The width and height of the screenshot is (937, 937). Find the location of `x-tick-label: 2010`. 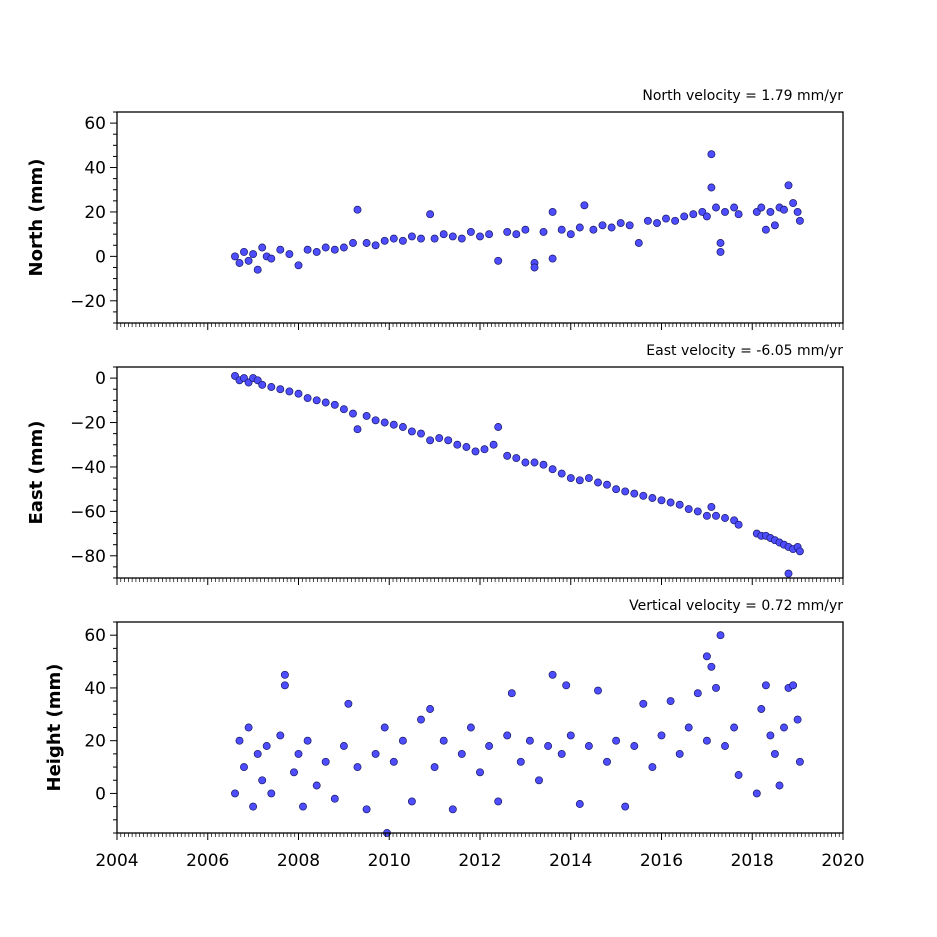

x-tick-label: 2010 is located at coordinates (389, 861).